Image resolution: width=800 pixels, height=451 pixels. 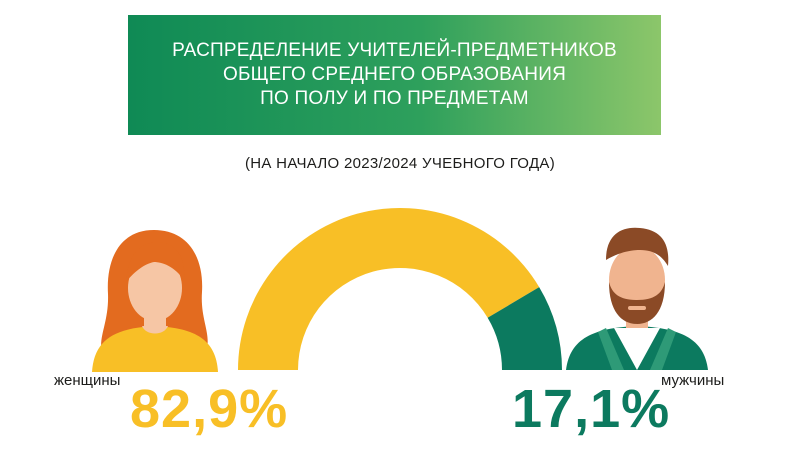 What do you see at coordinates (394, 98) in the screenshot?
I see `title-line-3: ПО ПОЛУ И ПО ПРЕДМЕТАМ` at bounding box center [394, 98].